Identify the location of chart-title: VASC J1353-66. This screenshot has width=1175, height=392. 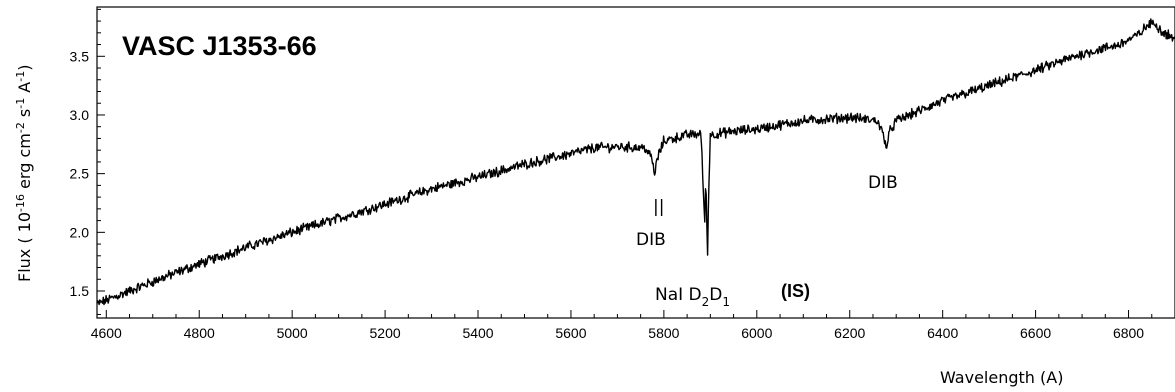
(219, 46).